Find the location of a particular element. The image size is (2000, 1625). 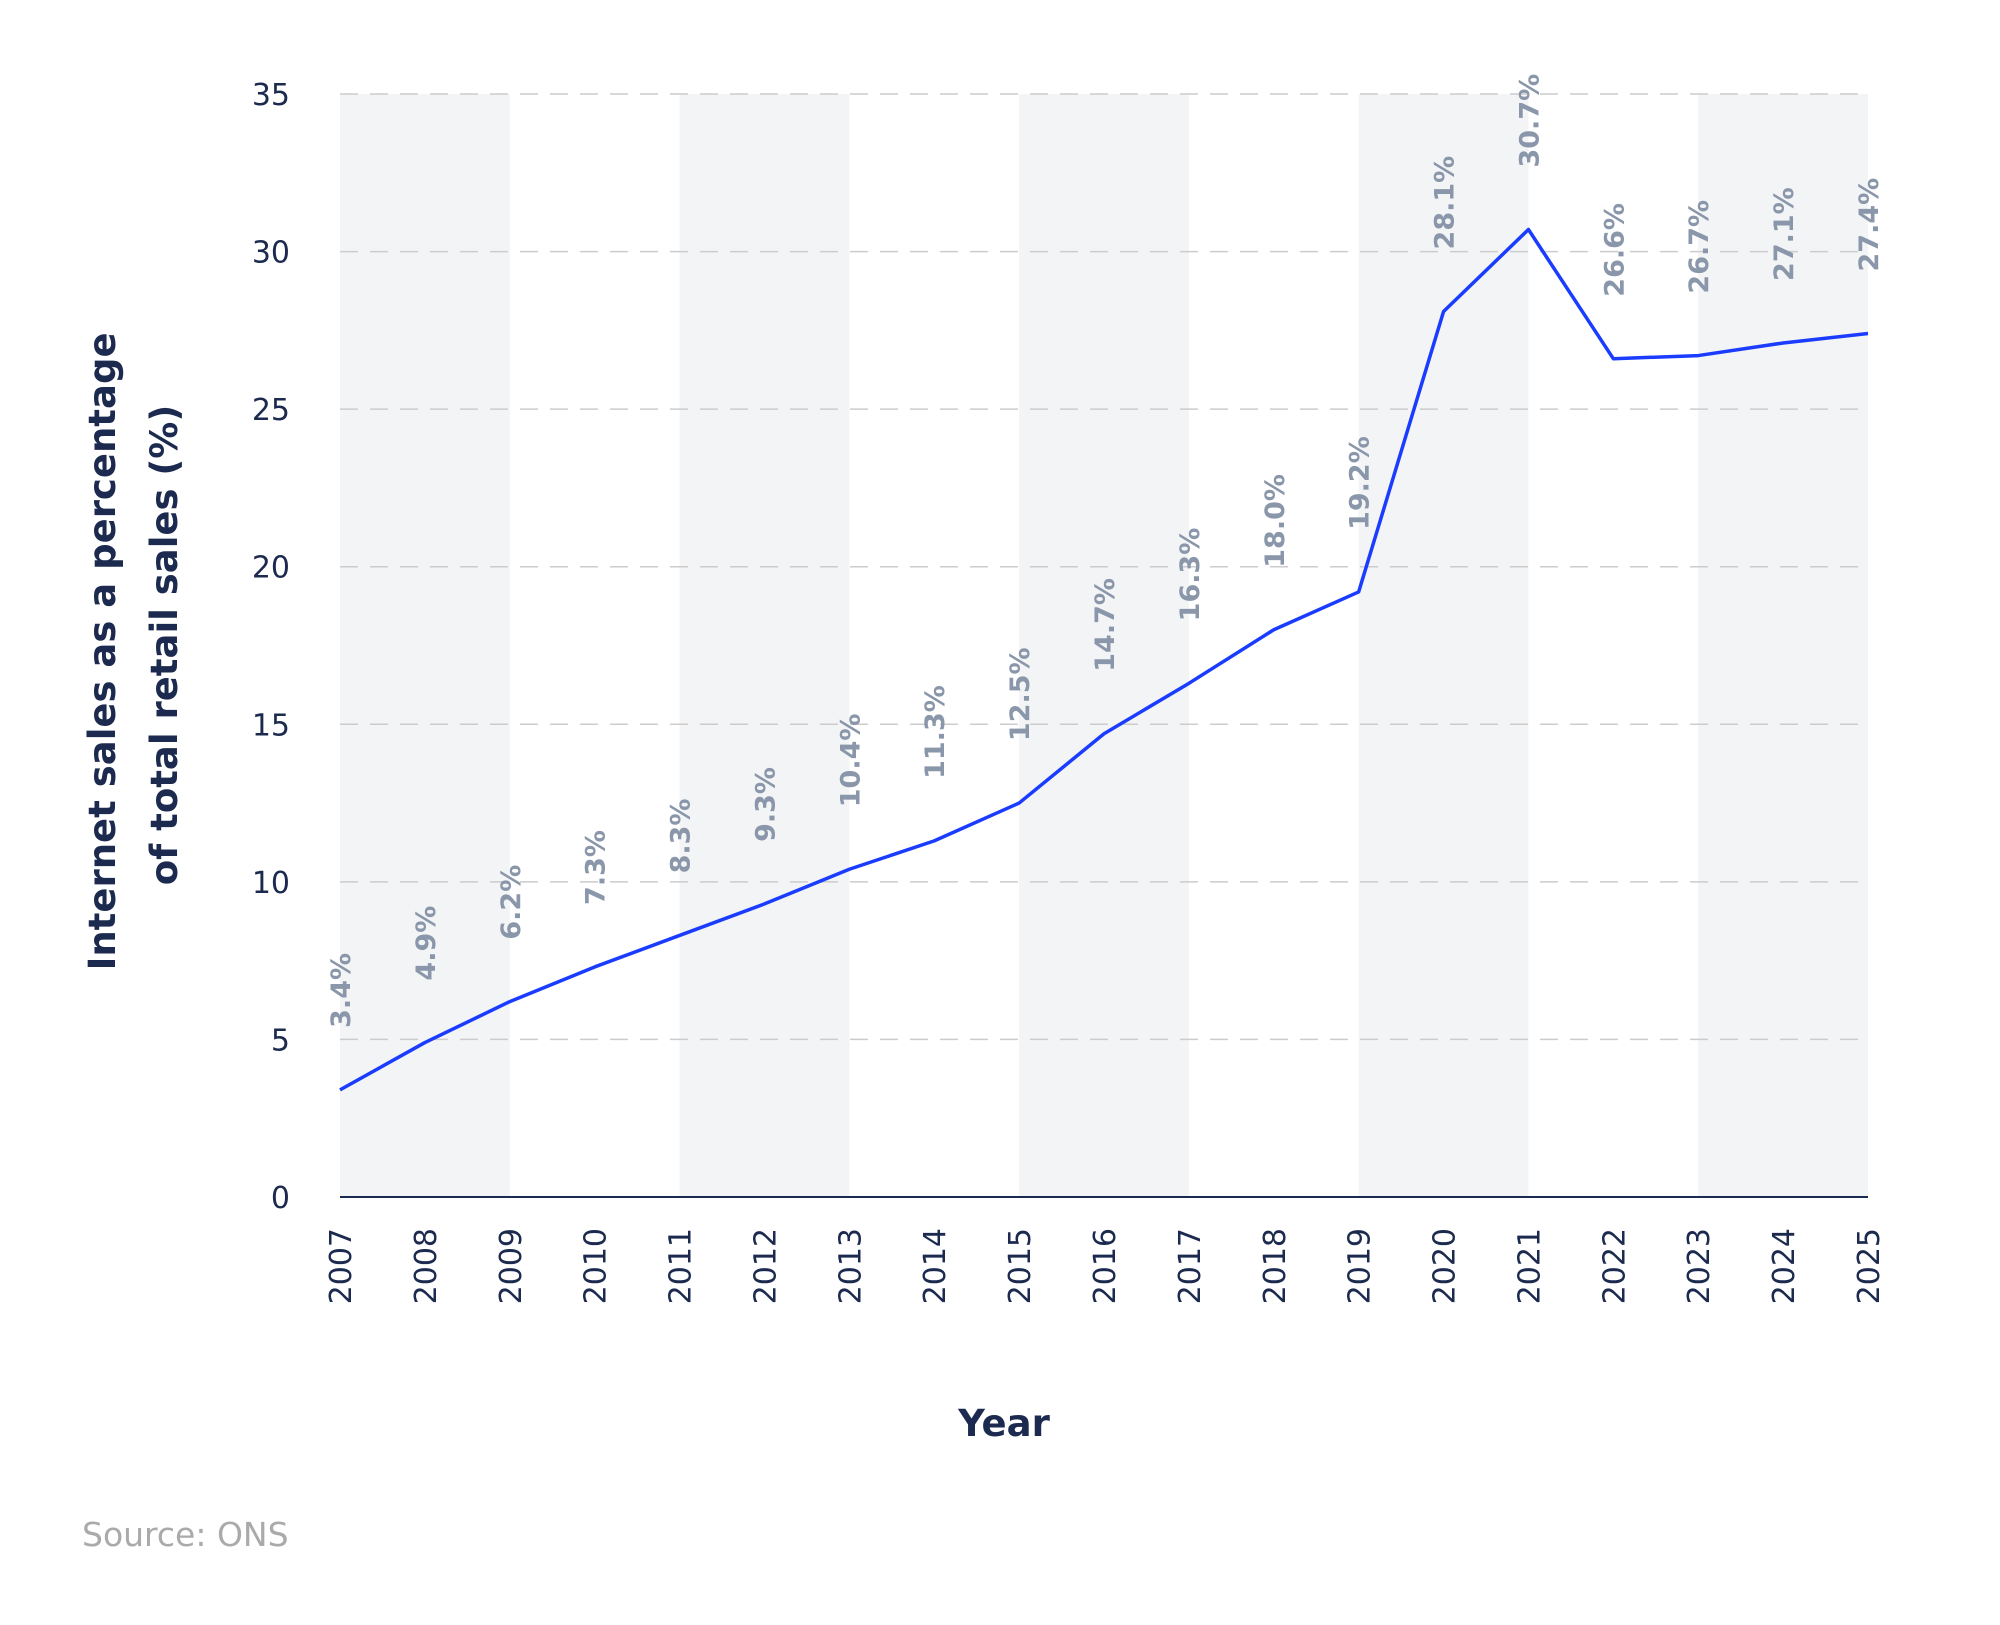

data-label: 3.4% is located at coordinates (341, 990).